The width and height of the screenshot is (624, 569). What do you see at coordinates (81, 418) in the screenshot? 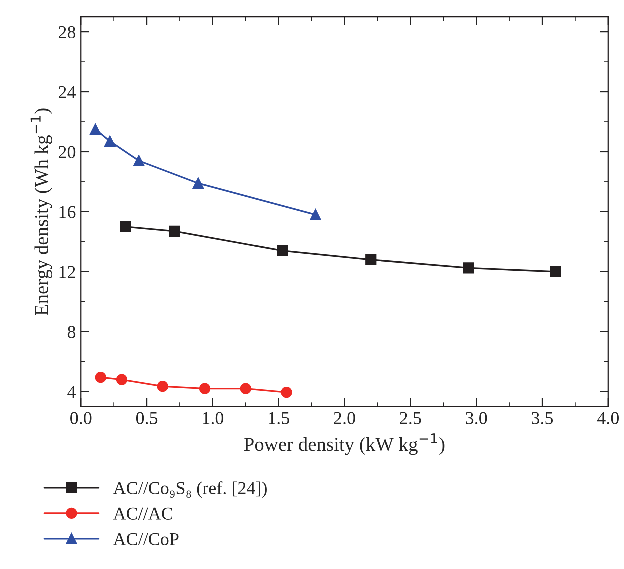
I see `x-tick-label: 0.0` at bounding box center [81, 418].